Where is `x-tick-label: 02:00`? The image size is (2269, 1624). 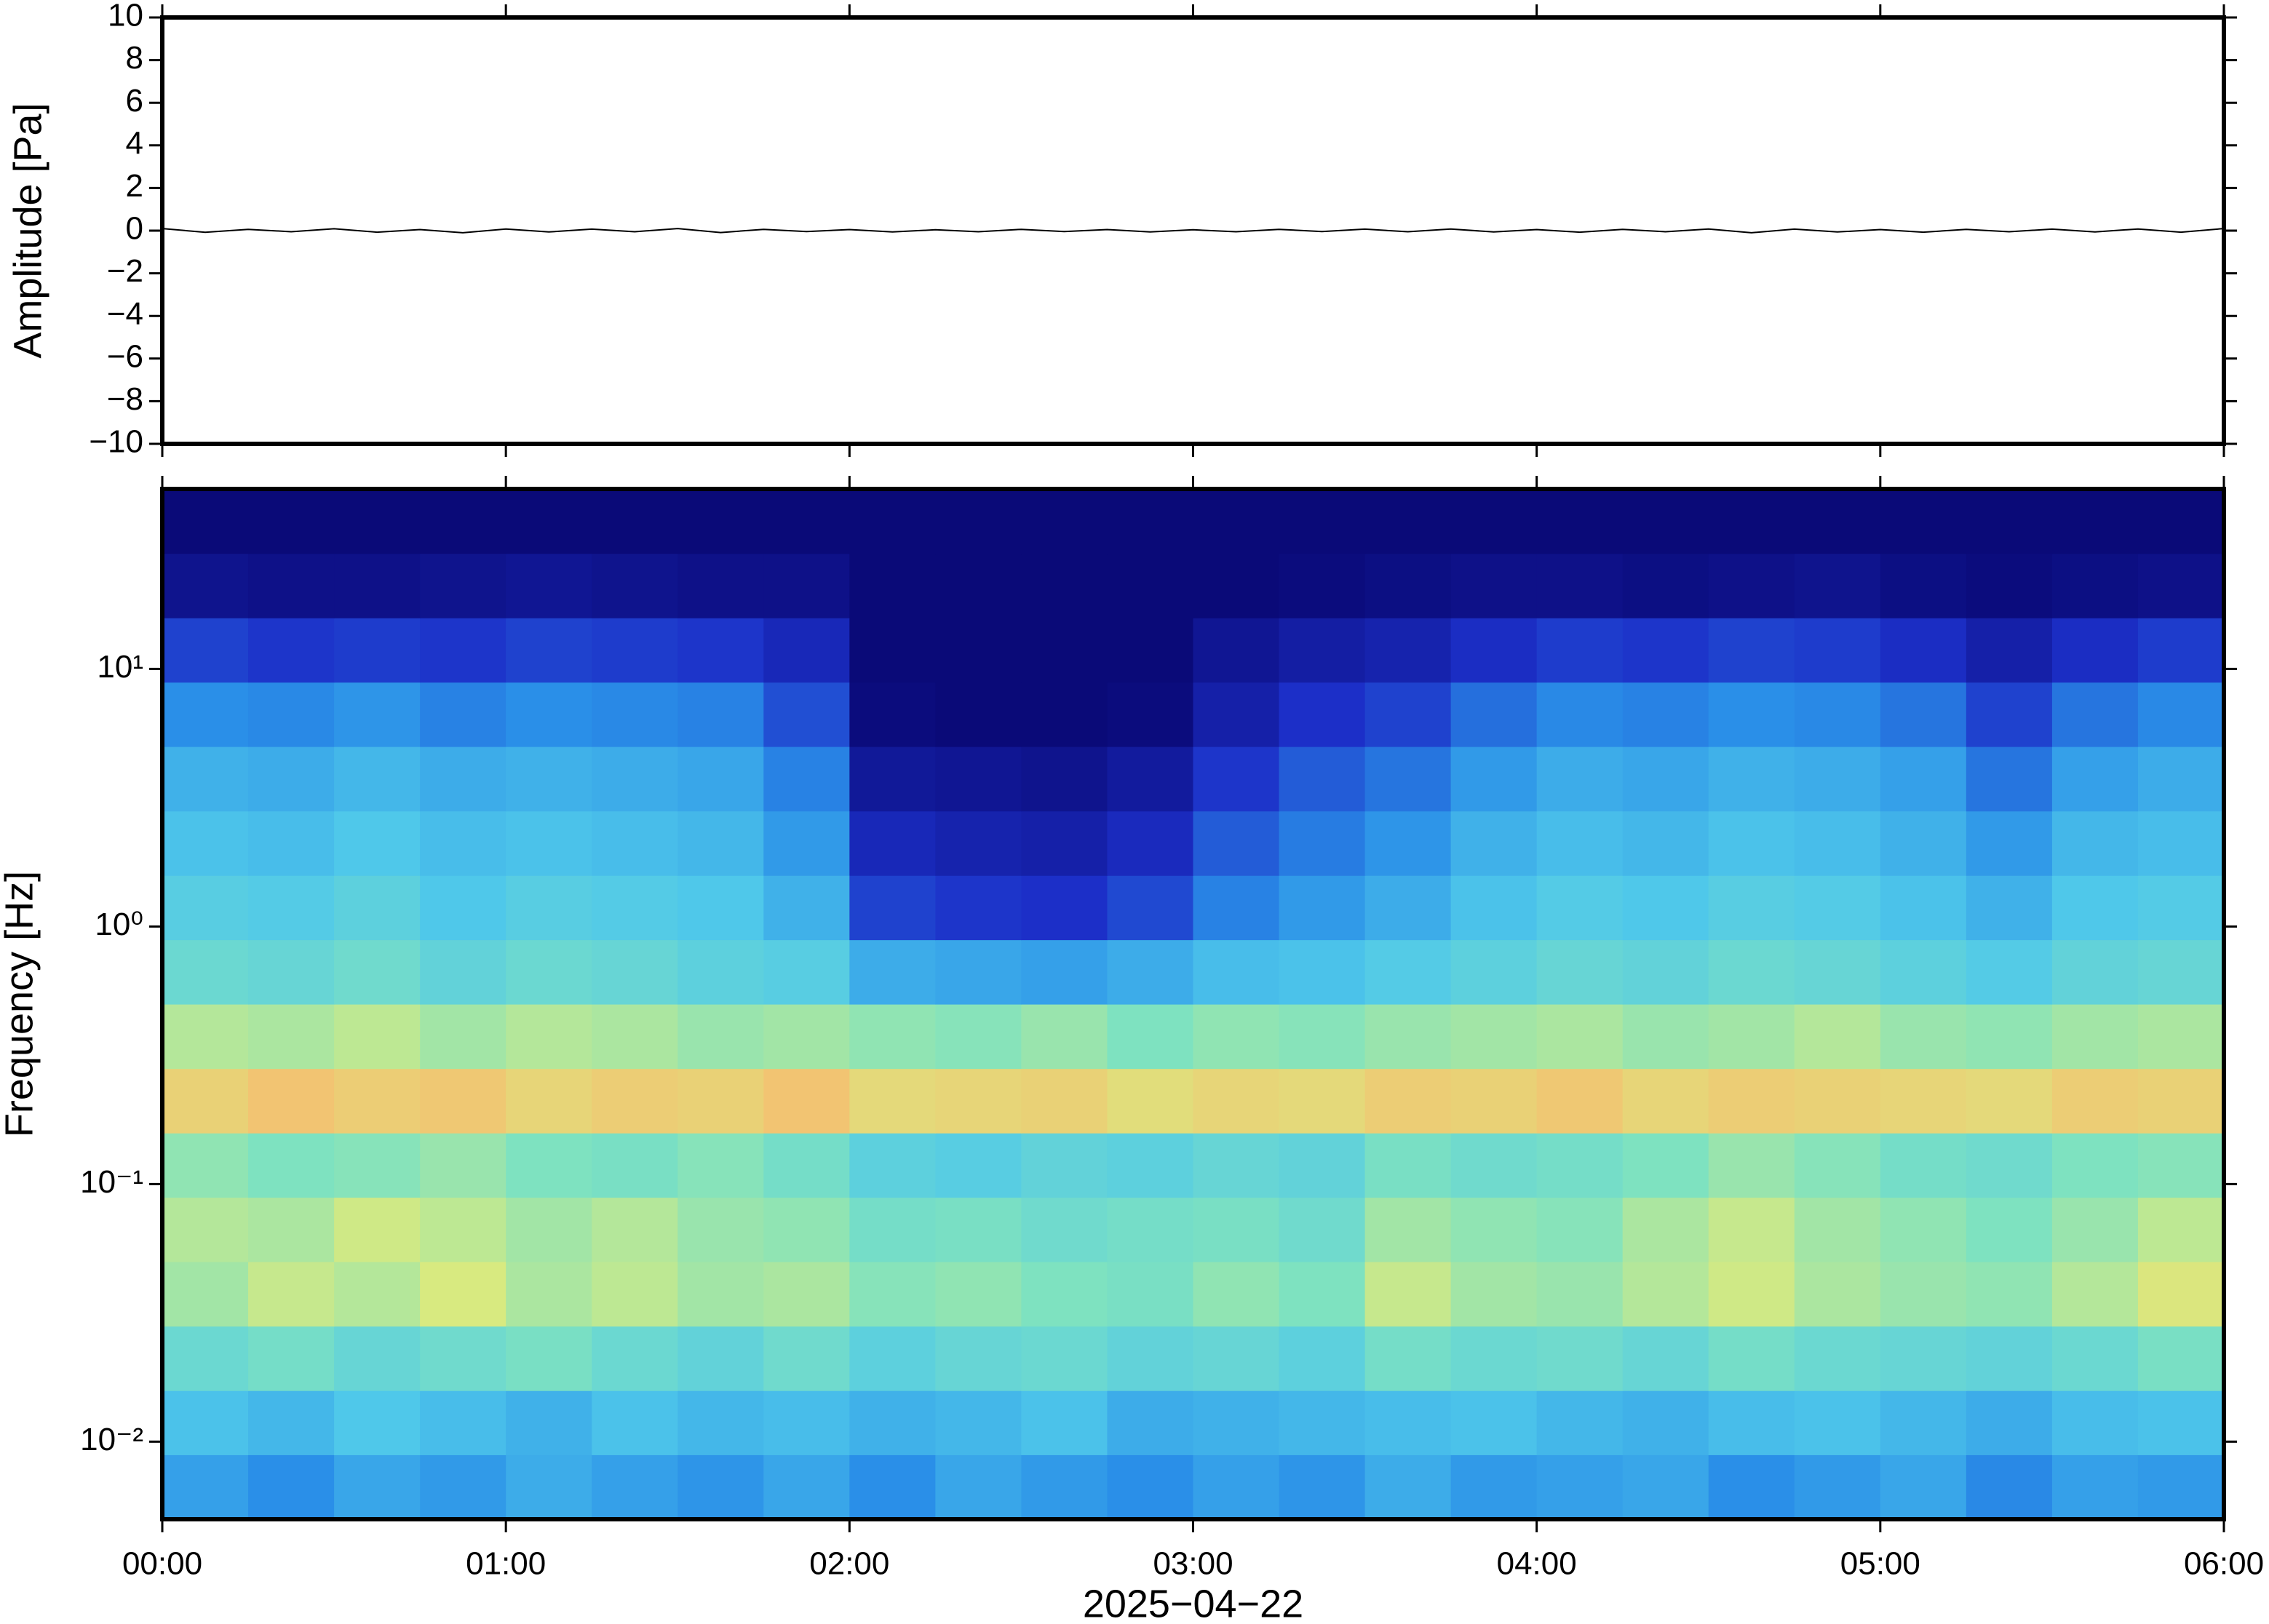 x-tick-label: 02:00 is located at coordinates (849, 1564).